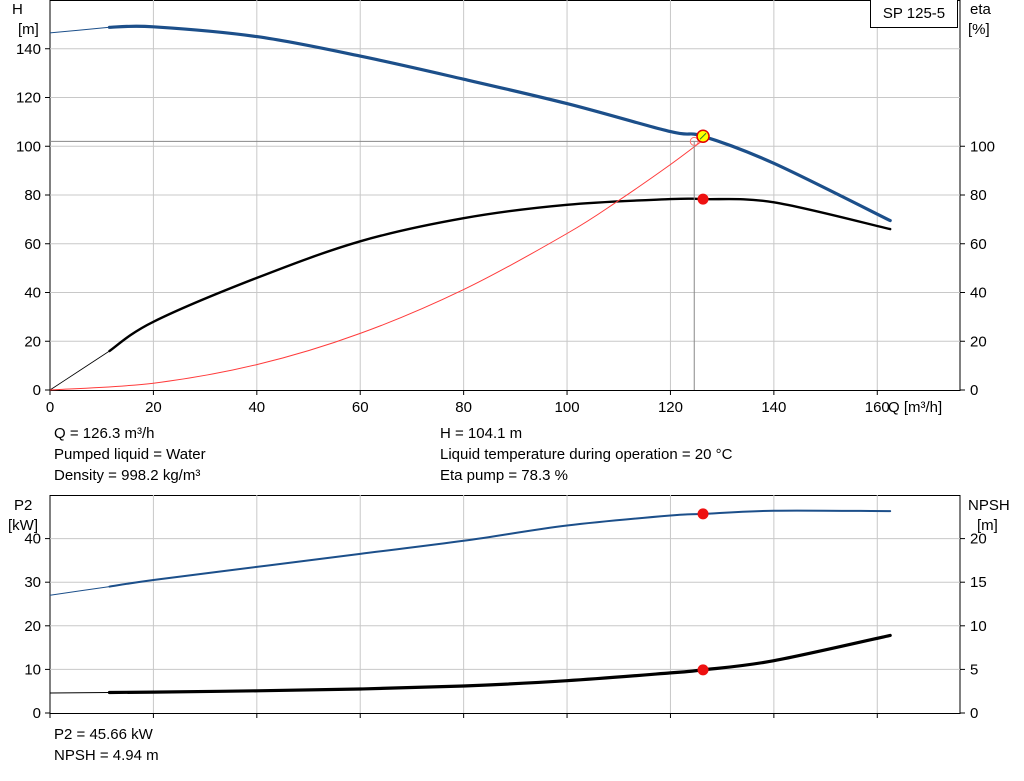 This screenshot has height=781, width=1024. What do you see at coordinates (567, 407) in the screenshot?
I see `x-tick-label: 100` at bounding box center [567, 407].